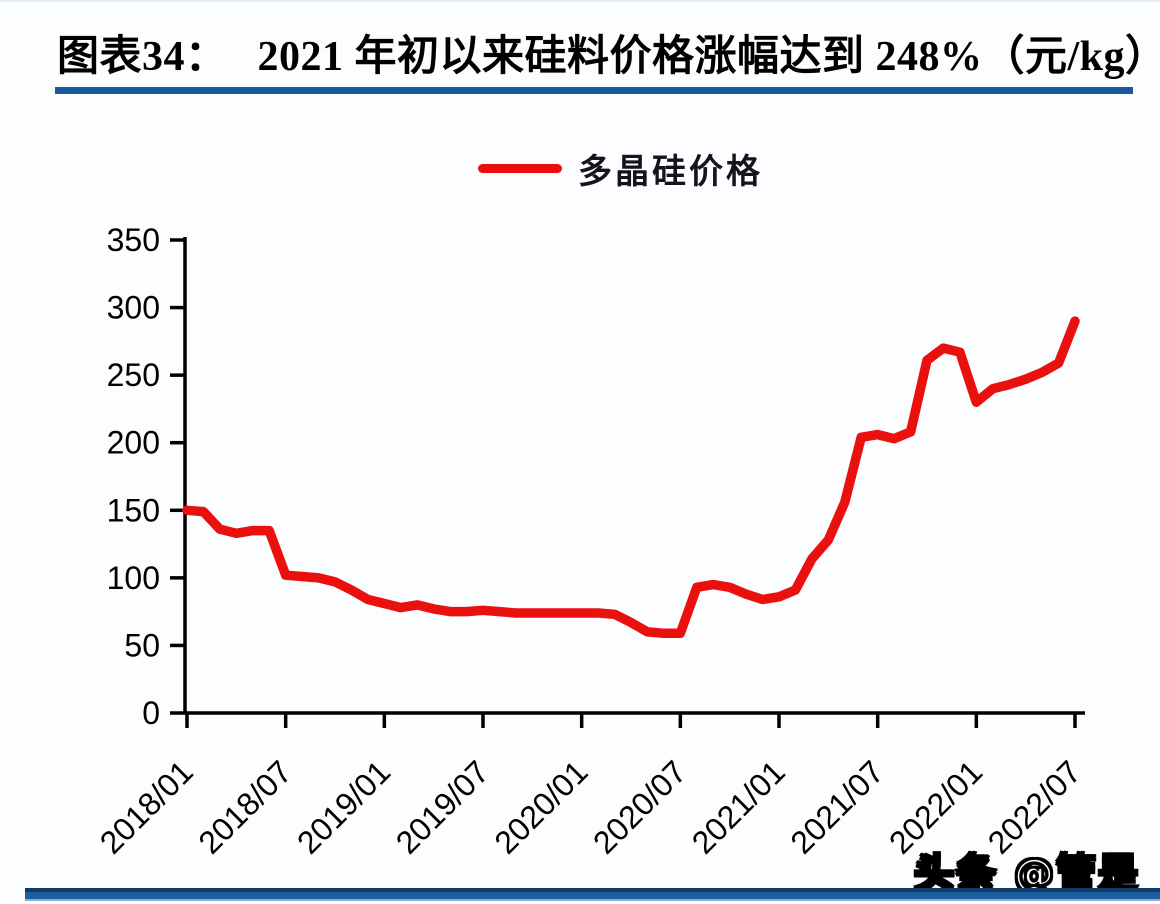  What do you see at coordinates (133, 240) in the screenshot?
I see `y-tick-label: 350` at bounding box center [133, 240].